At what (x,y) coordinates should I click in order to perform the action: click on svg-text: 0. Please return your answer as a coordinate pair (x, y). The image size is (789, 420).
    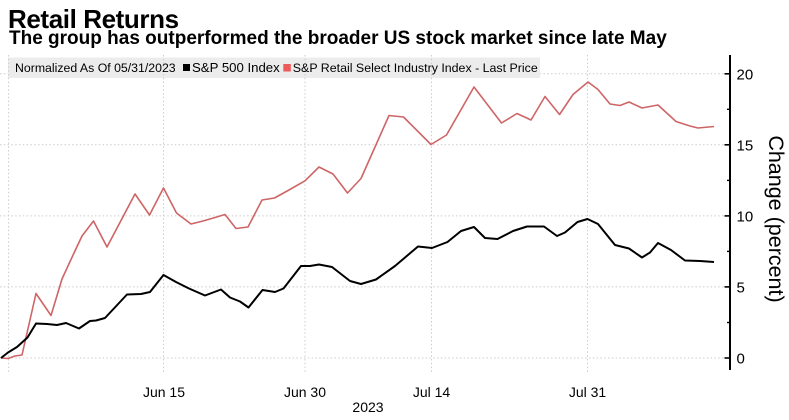
    Looking at the image, I should click on (741, 359).